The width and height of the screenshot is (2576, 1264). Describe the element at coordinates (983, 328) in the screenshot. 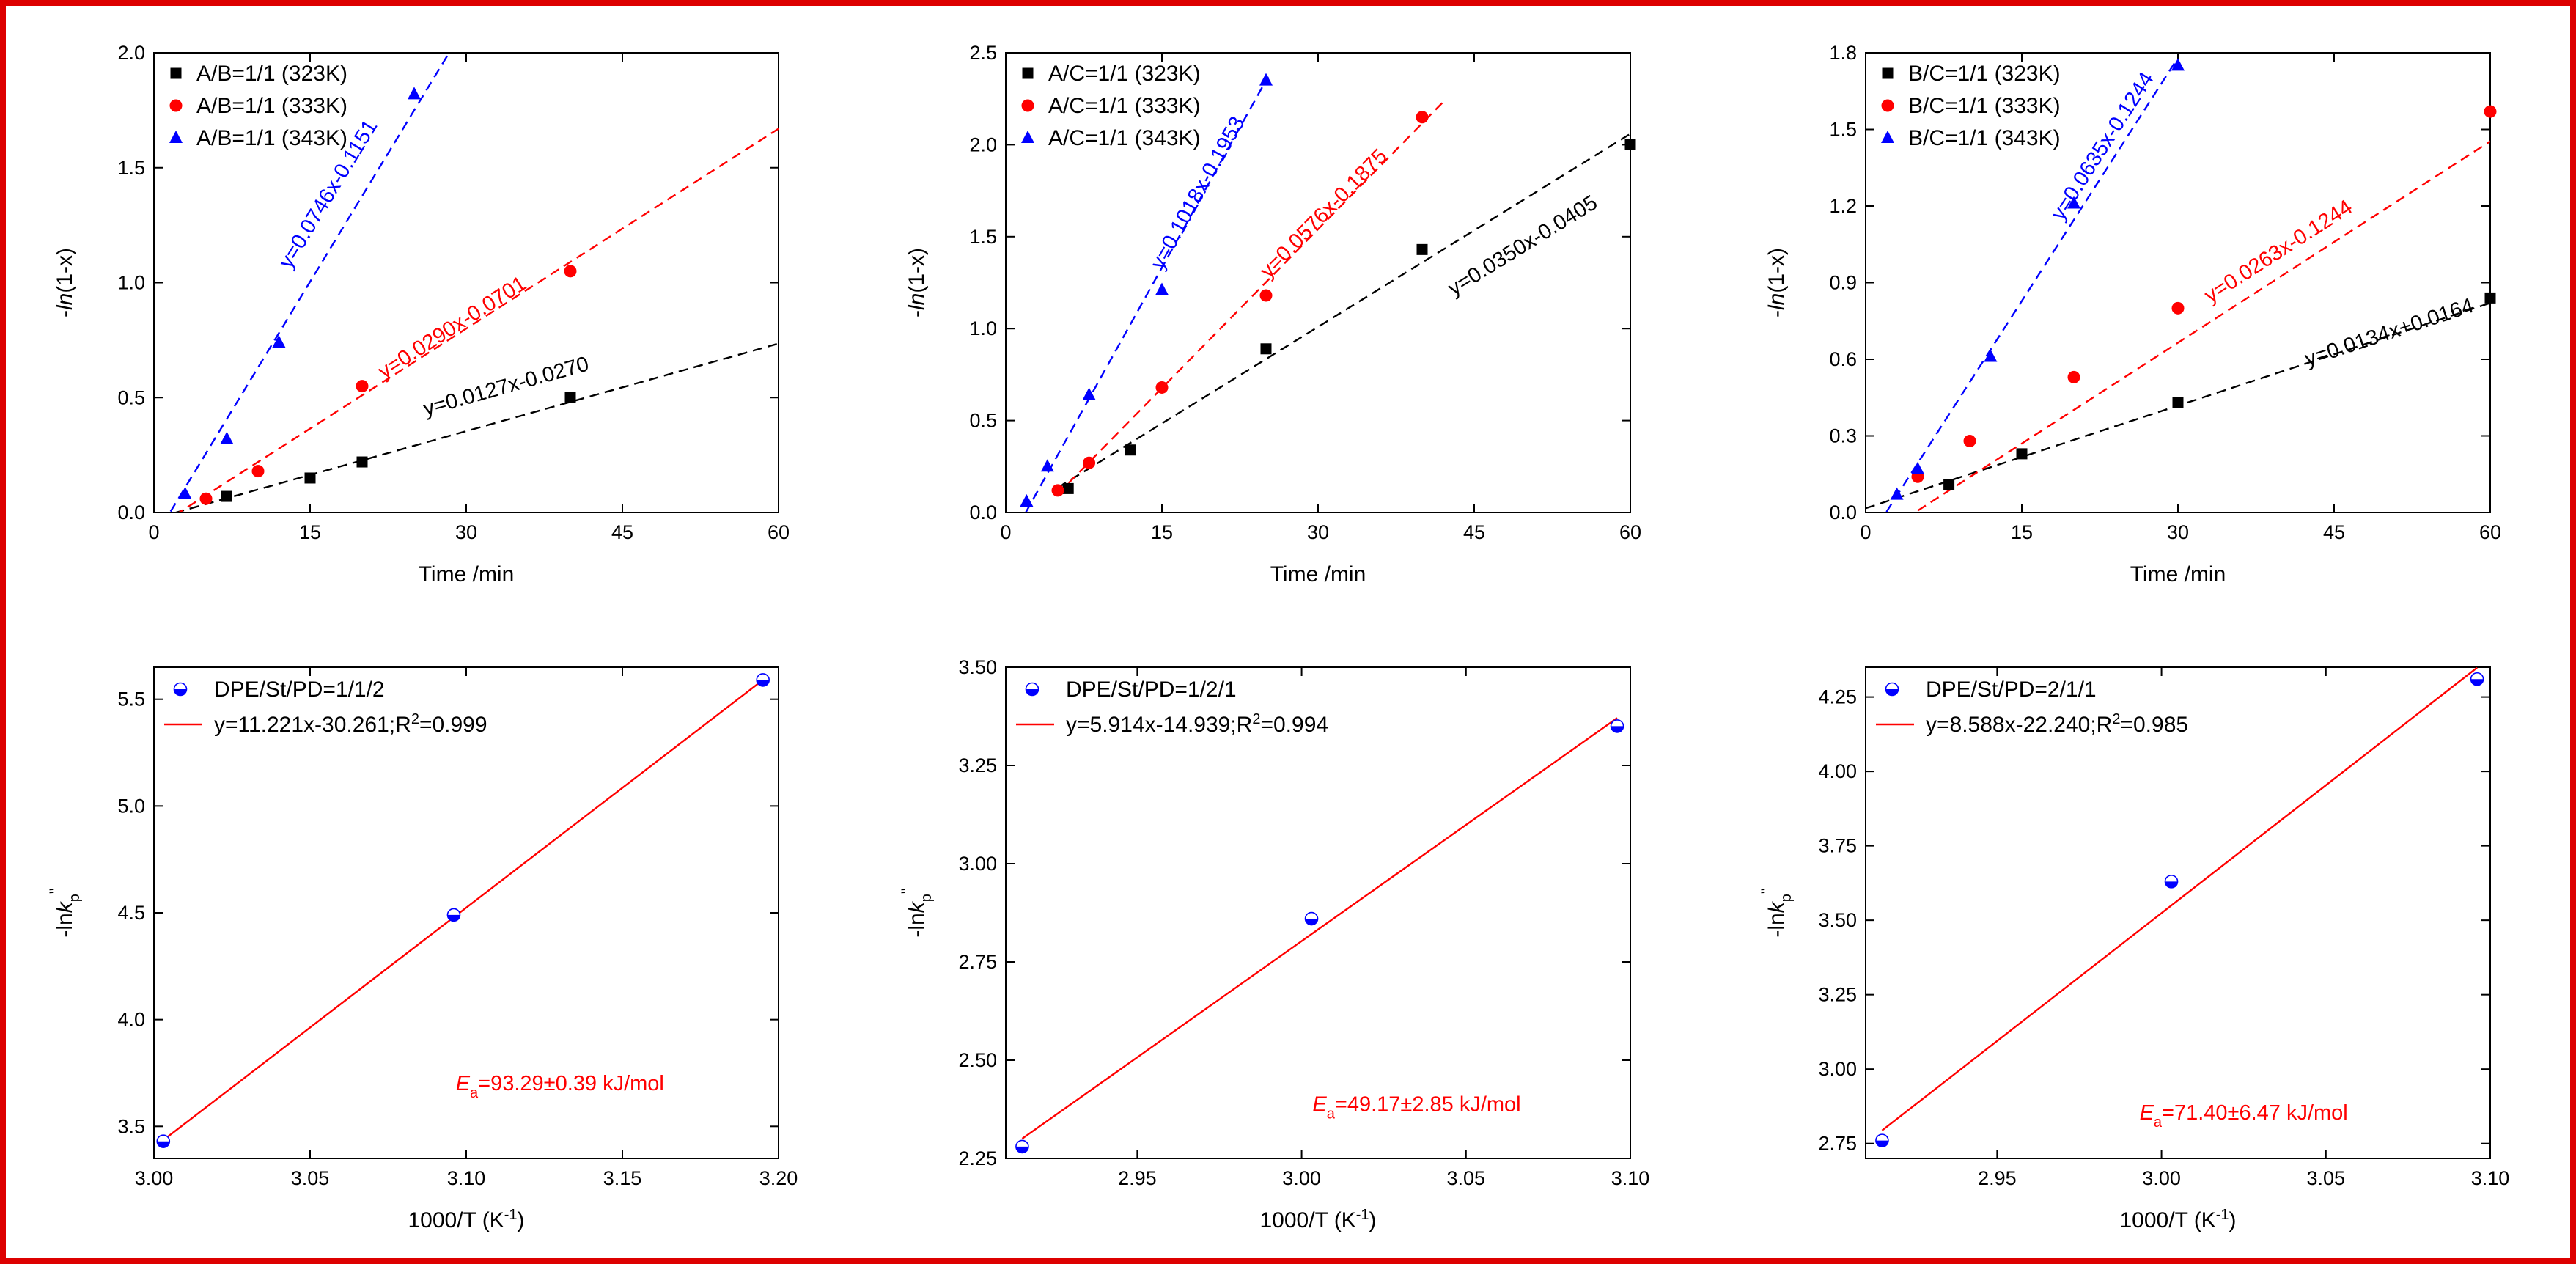

I see `y-tick-label: 1.0` at that location.